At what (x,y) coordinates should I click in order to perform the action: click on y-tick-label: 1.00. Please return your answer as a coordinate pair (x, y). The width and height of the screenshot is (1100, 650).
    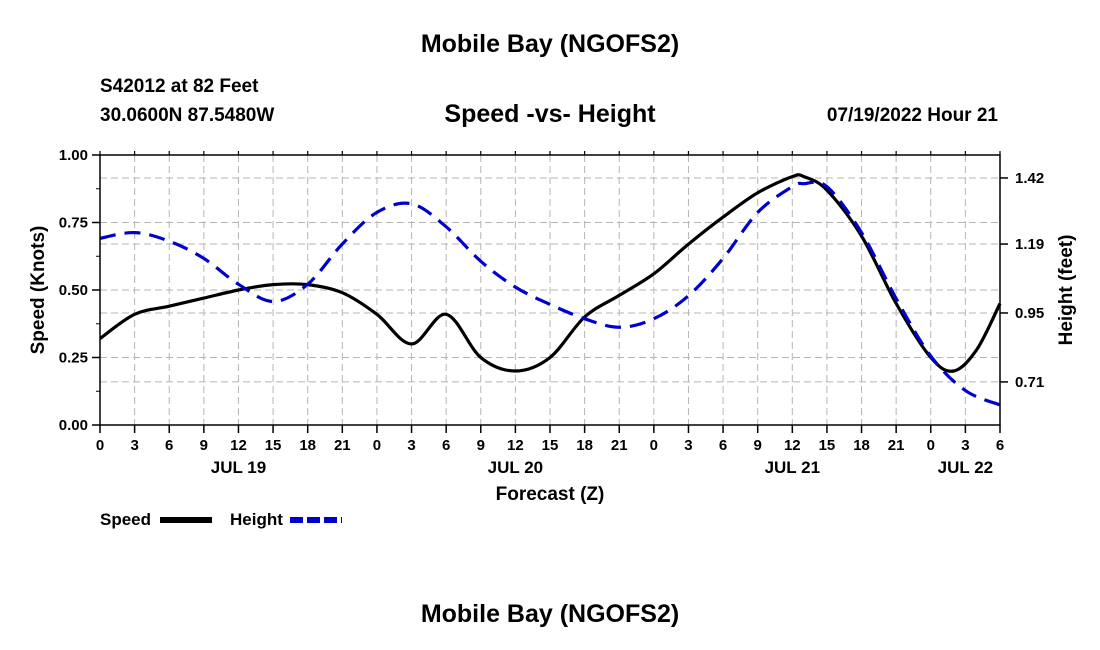
    Looking at the image, I should click on (73, 155).